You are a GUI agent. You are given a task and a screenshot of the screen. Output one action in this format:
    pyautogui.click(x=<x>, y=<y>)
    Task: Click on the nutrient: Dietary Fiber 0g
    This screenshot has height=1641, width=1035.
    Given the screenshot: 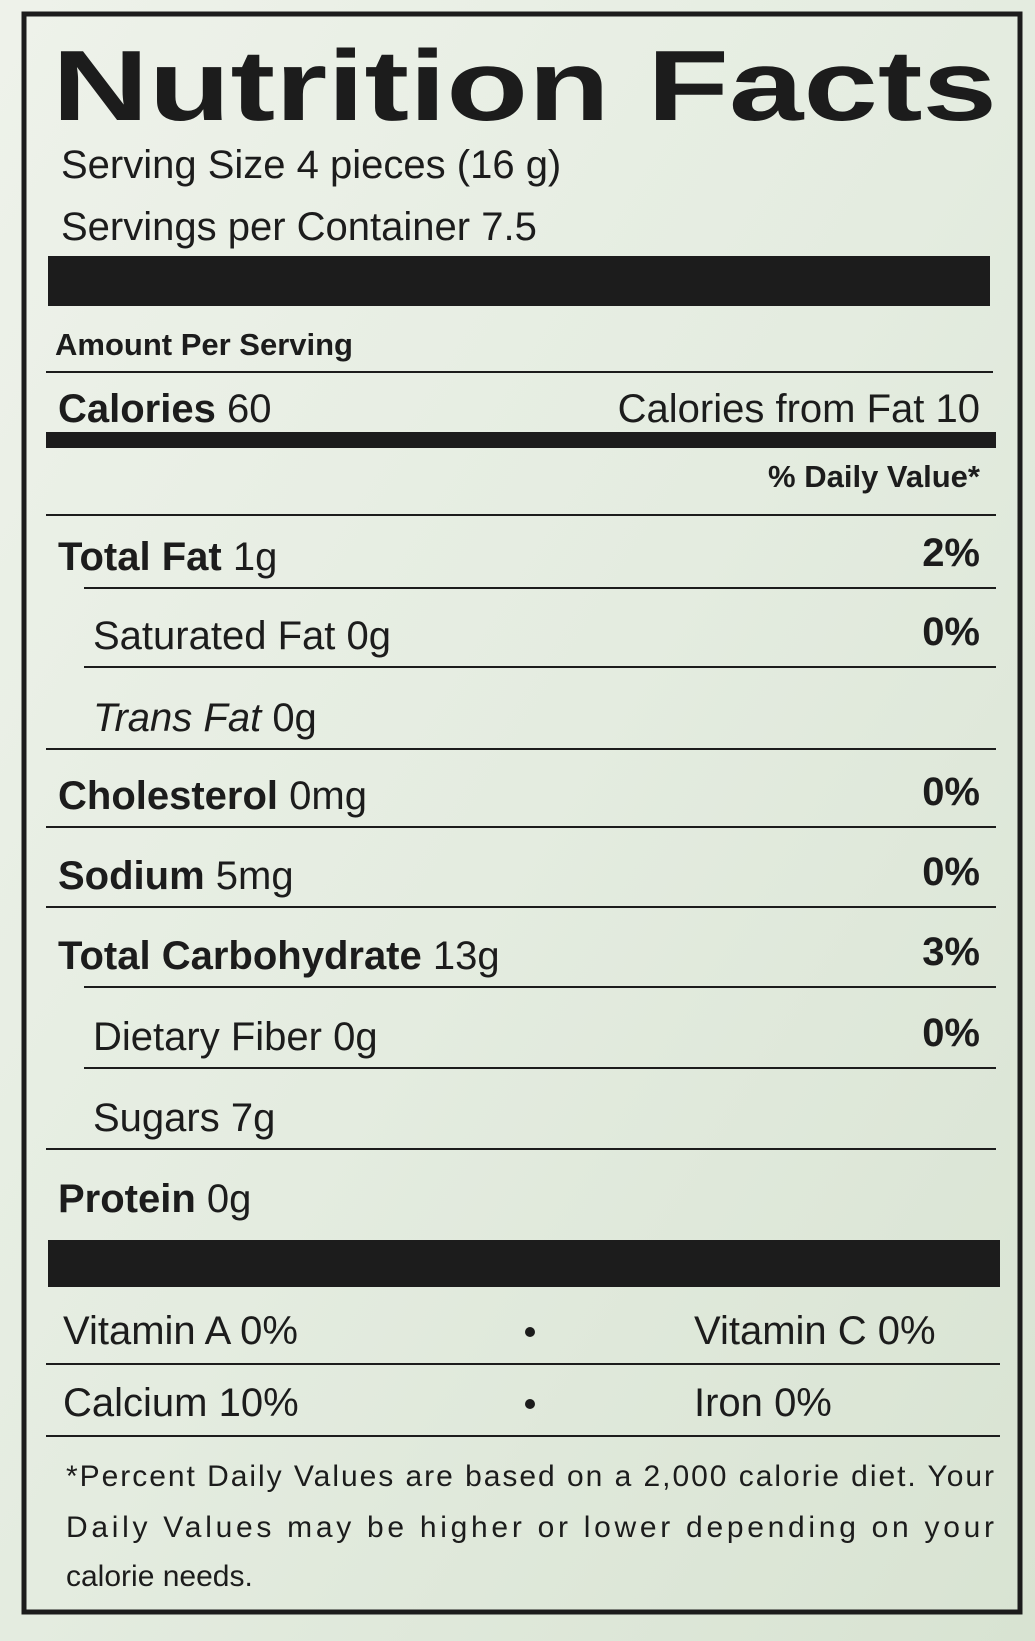 What is the action you would take?
    pyautogui.click(x=235, y=1037)
    